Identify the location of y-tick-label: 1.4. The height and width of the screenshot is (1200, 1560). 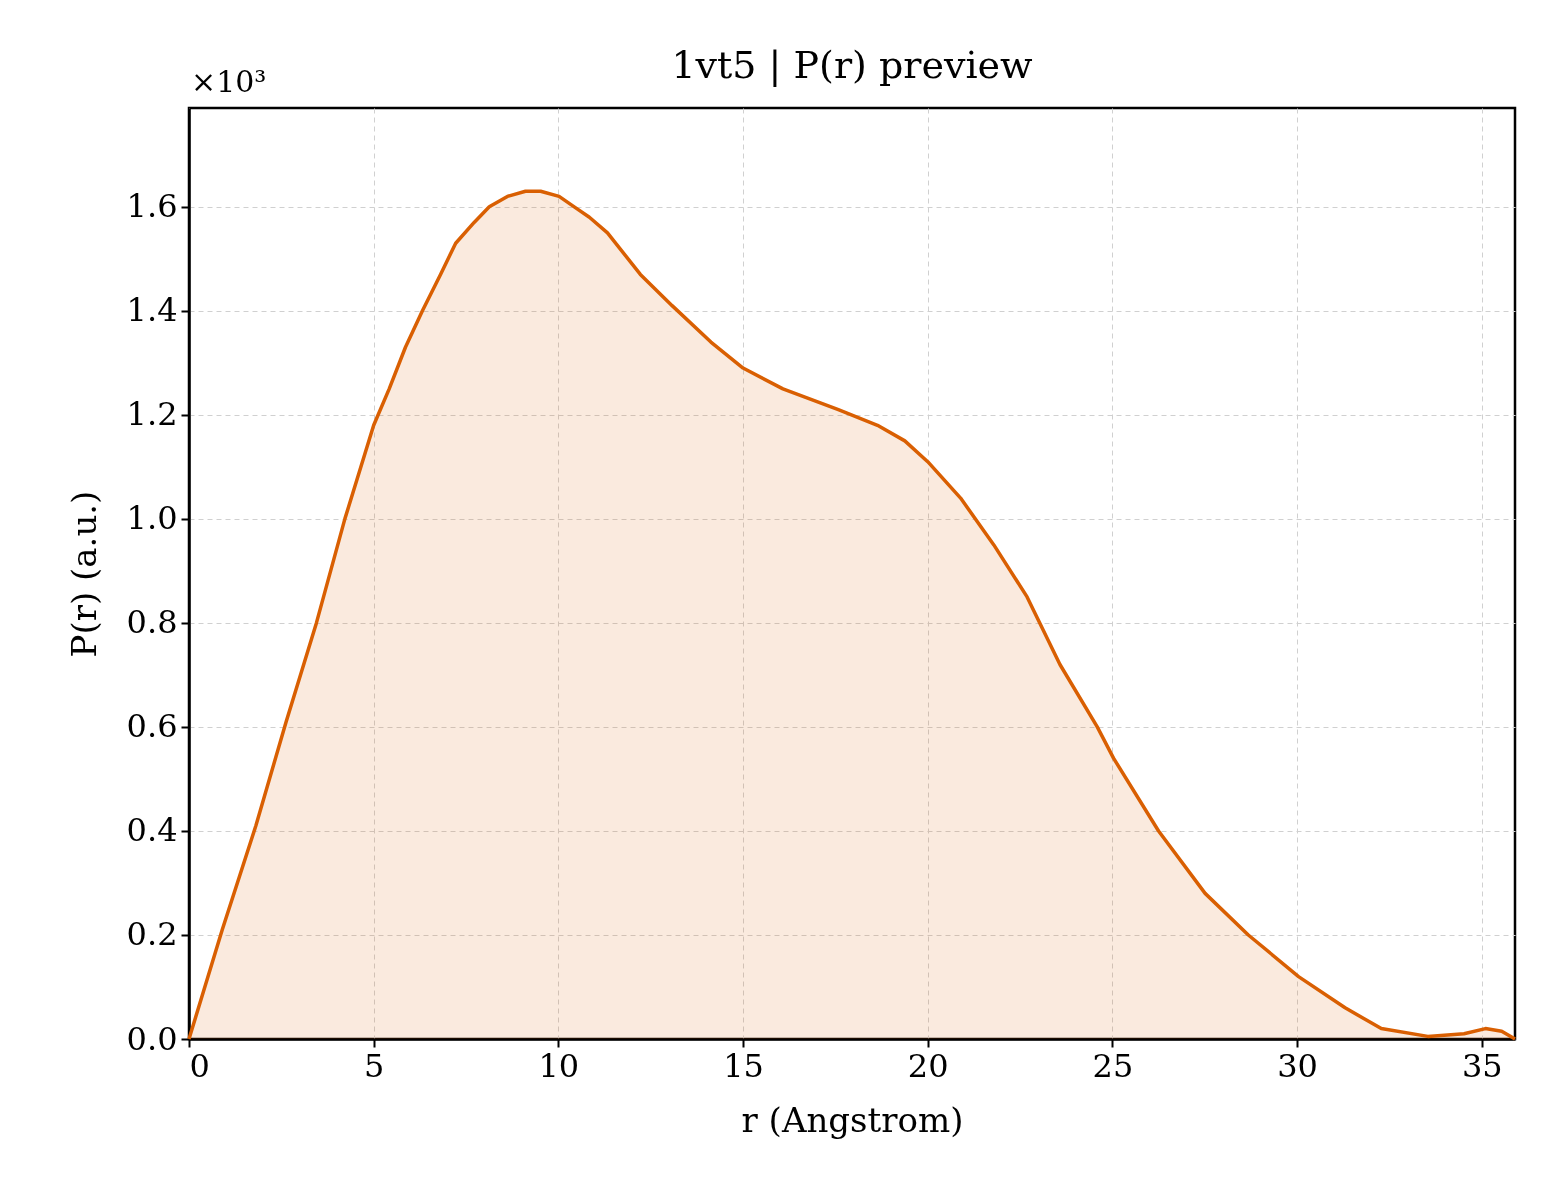
(152, 310).